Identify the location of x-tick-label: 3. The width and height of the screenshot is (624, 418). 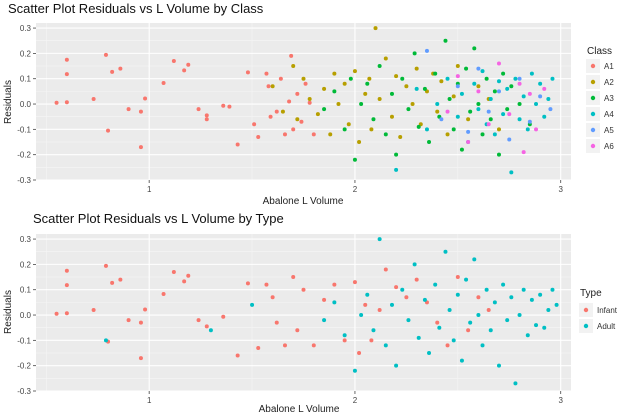
(560, 400).